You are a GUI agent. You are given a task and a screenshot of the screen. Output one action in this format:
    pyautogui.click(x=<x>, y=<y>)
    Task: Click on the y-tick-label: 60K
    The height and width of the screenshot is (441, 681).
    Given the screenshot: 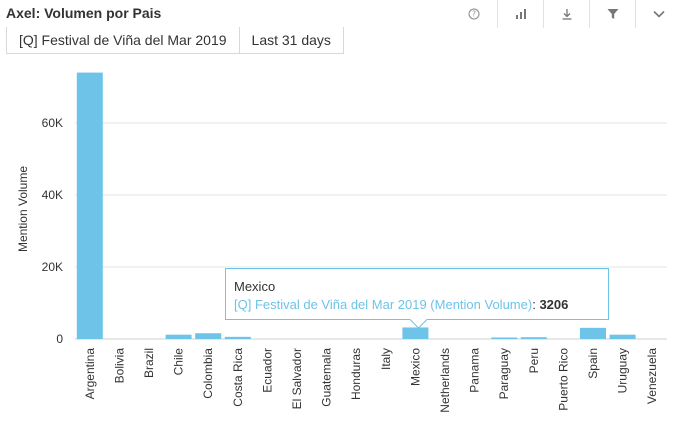 What is the action you would take?
    pyautogui.click(x=52, y=123)
    